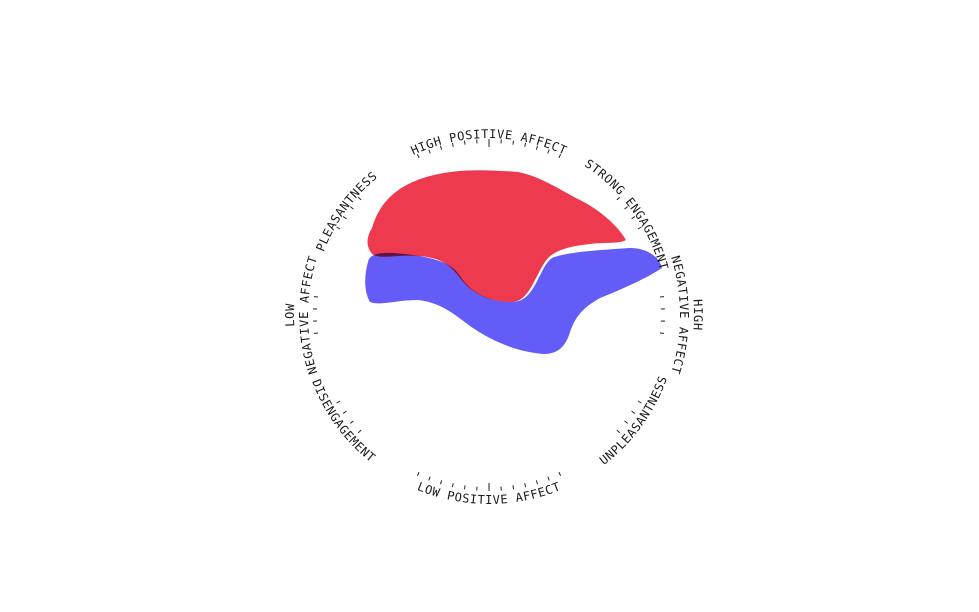 The height and width of the screenshot is (612, 979). Describe the element at coordinates (343, 421) in the screenshot. I see `label-disengagement: DISENGAGEMENT` at that location.